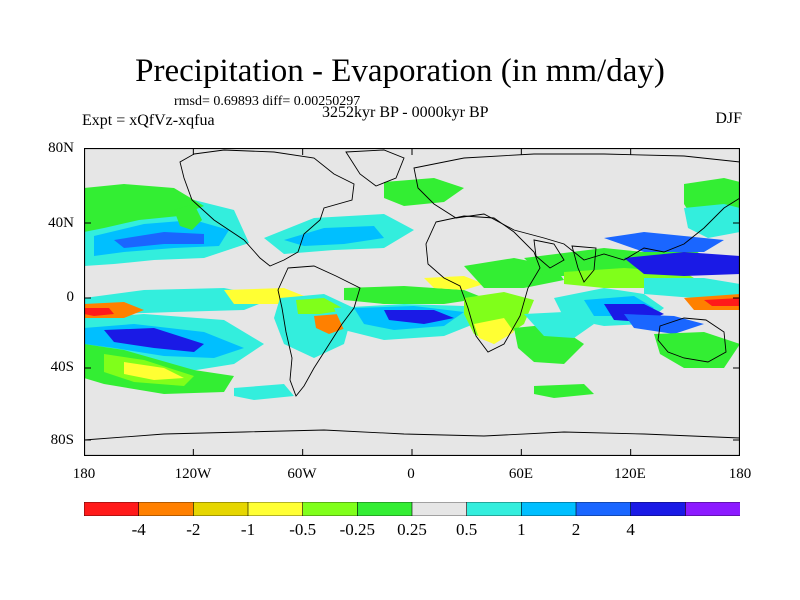  I want to click on field-w-pacific-cyan, so click(692, 288).